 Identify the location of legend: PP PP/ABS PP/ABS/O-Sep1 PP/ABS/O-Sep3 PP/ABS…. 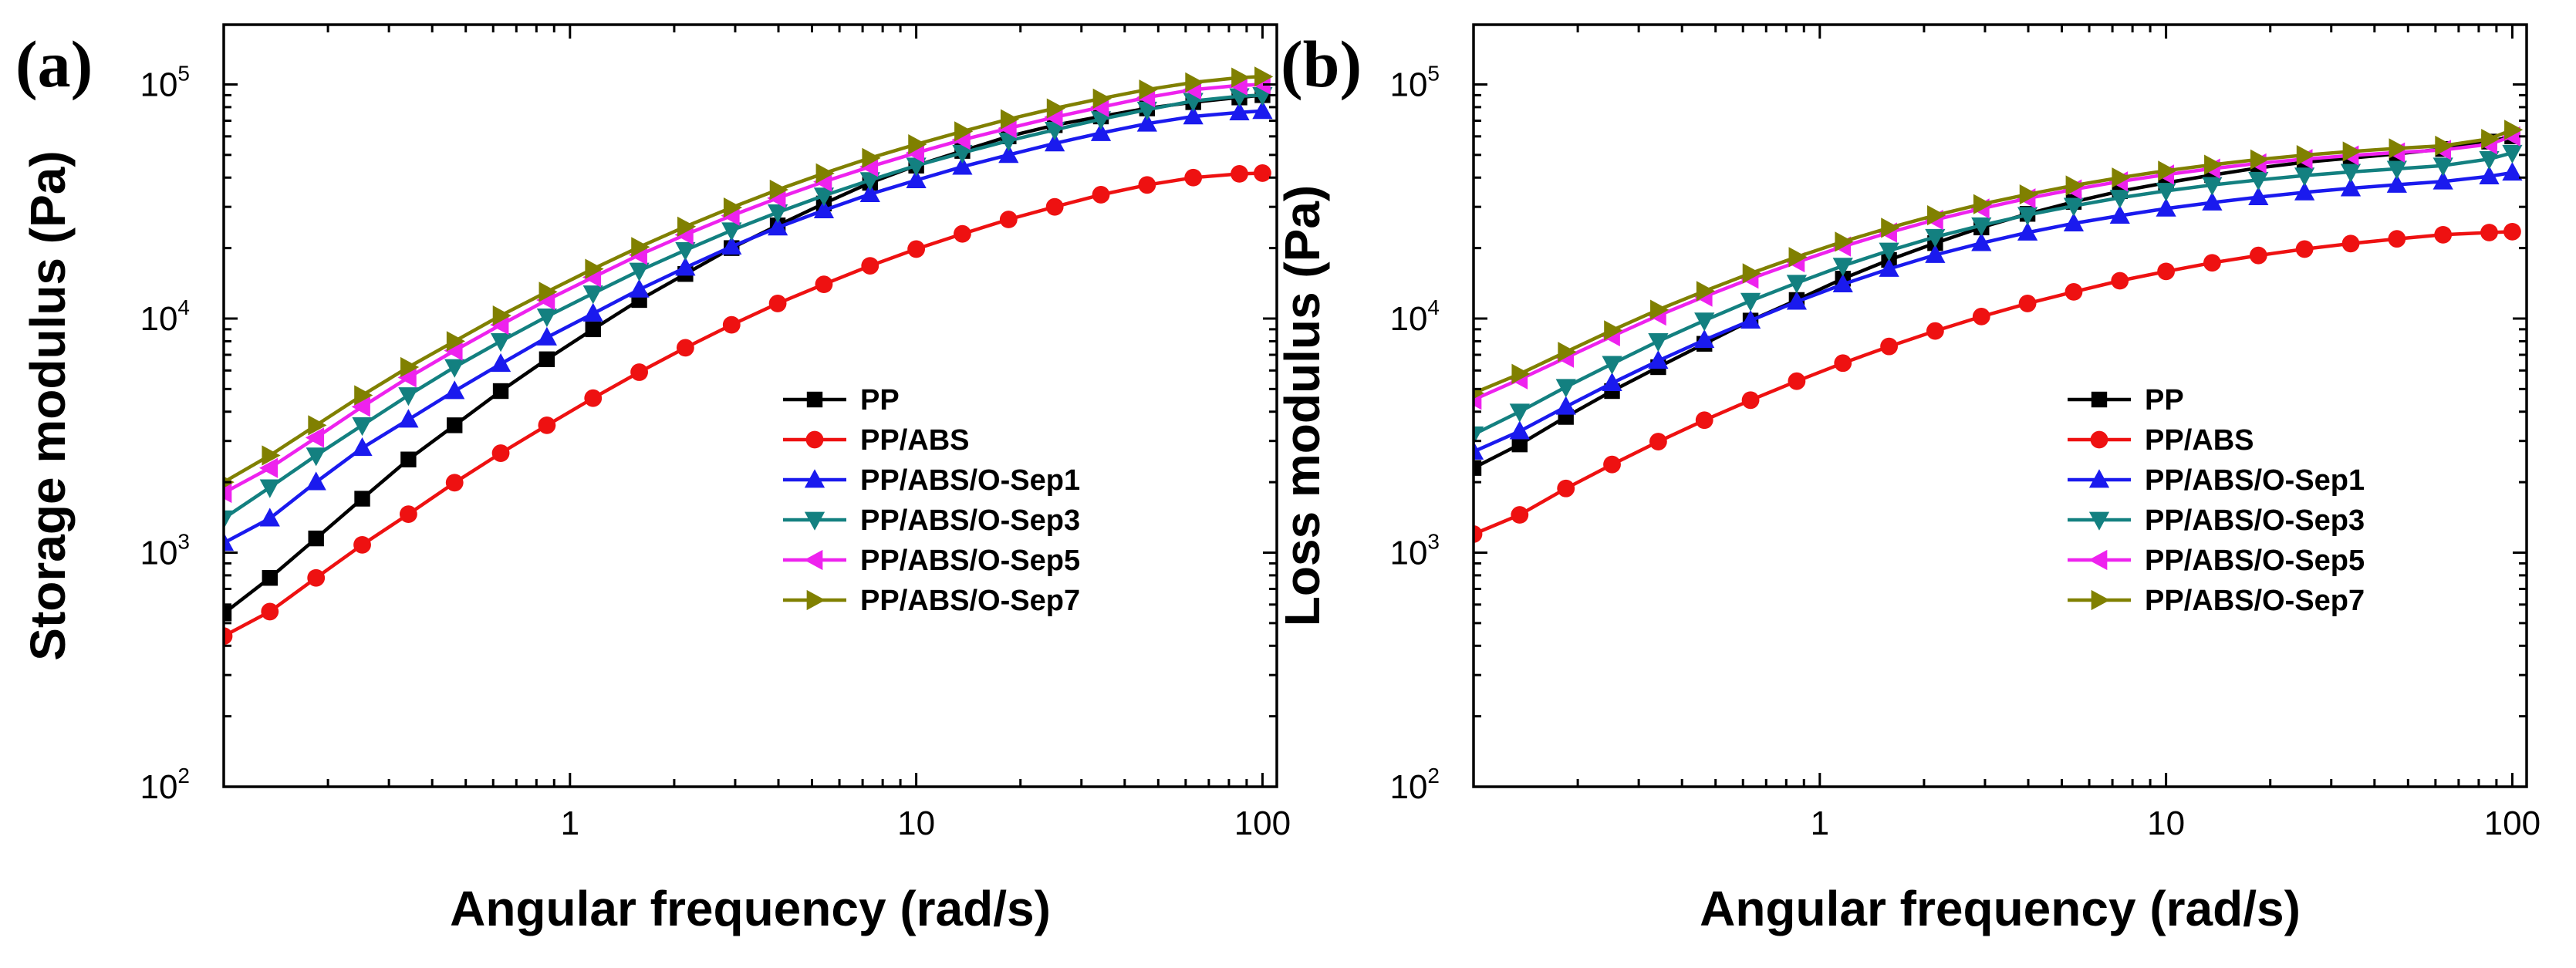
(2216, 500).